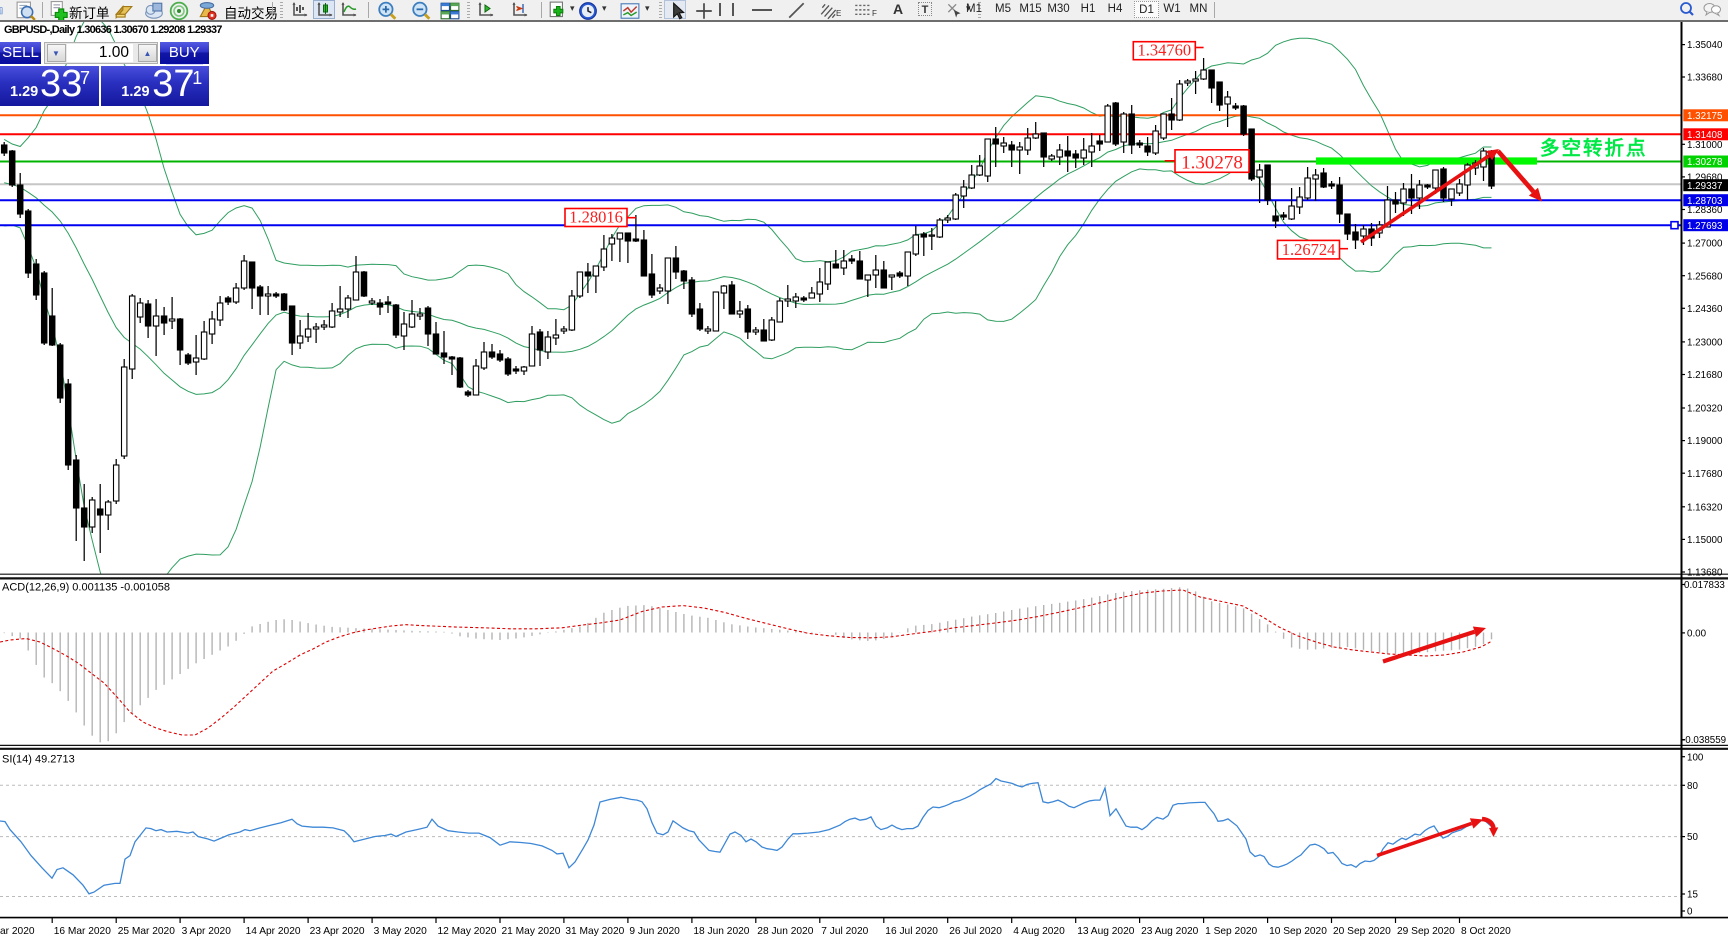 The image size is (1728, 941). Describe the element at coordinates (1692, 786) in the screenshot. I see `svg-text: 80` at that location.